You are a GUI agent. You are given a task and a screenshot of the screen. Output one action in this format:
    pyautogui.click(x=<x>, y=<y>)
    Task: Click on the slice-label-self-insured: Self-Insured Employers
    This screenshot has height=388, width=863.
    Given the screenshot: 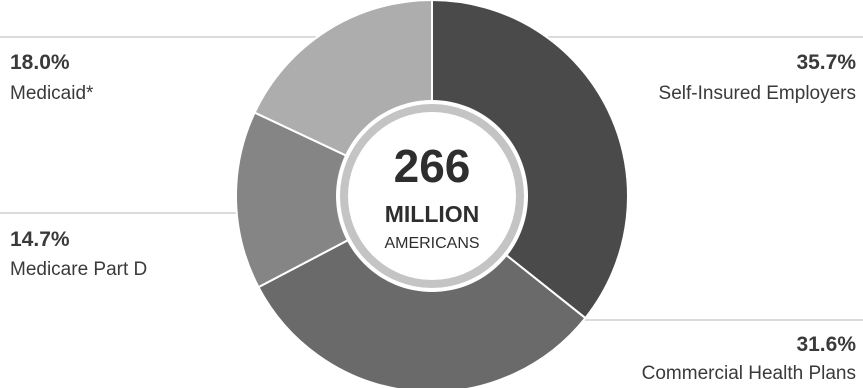 What is the action you would take?
    pyautogui.click(x=757, y=93)
    